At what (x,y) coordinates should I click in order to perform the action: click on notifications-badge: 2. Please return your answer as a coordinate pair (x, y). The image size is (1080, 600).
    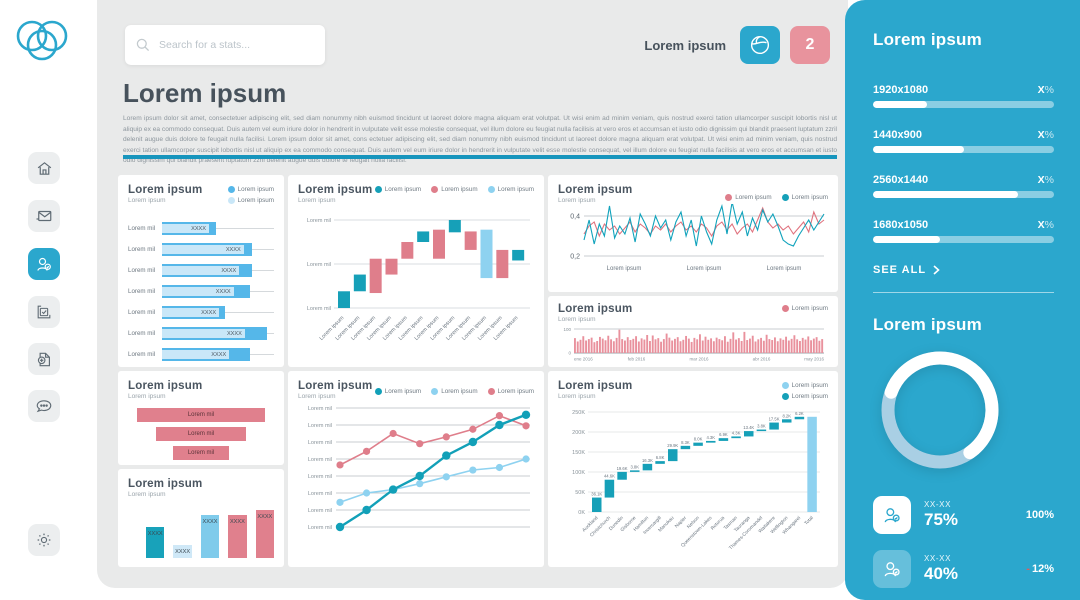
    Looking at the image, I should click on (810, 45).